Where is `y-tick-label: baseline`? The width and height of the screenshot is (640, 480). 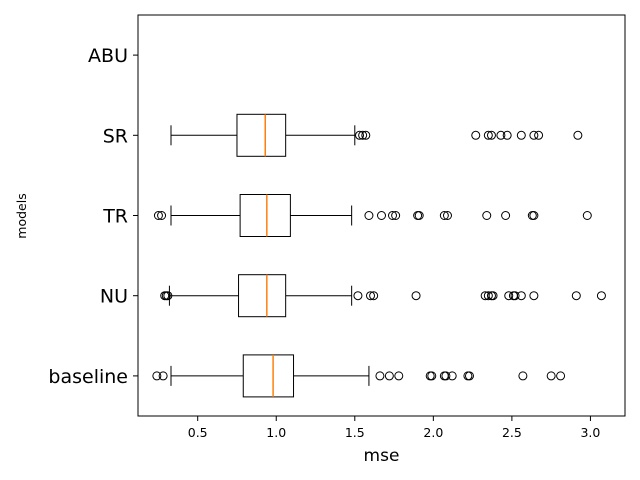
y-tick-label: baseline is located at coordinates (88, 377).